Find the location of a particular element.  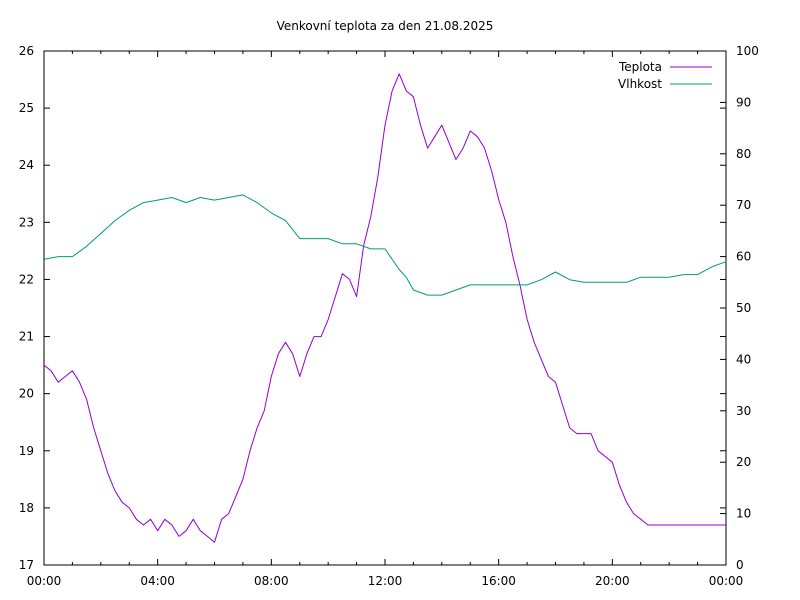

left-tick-label: 18 is located at coordinates (26, 508).